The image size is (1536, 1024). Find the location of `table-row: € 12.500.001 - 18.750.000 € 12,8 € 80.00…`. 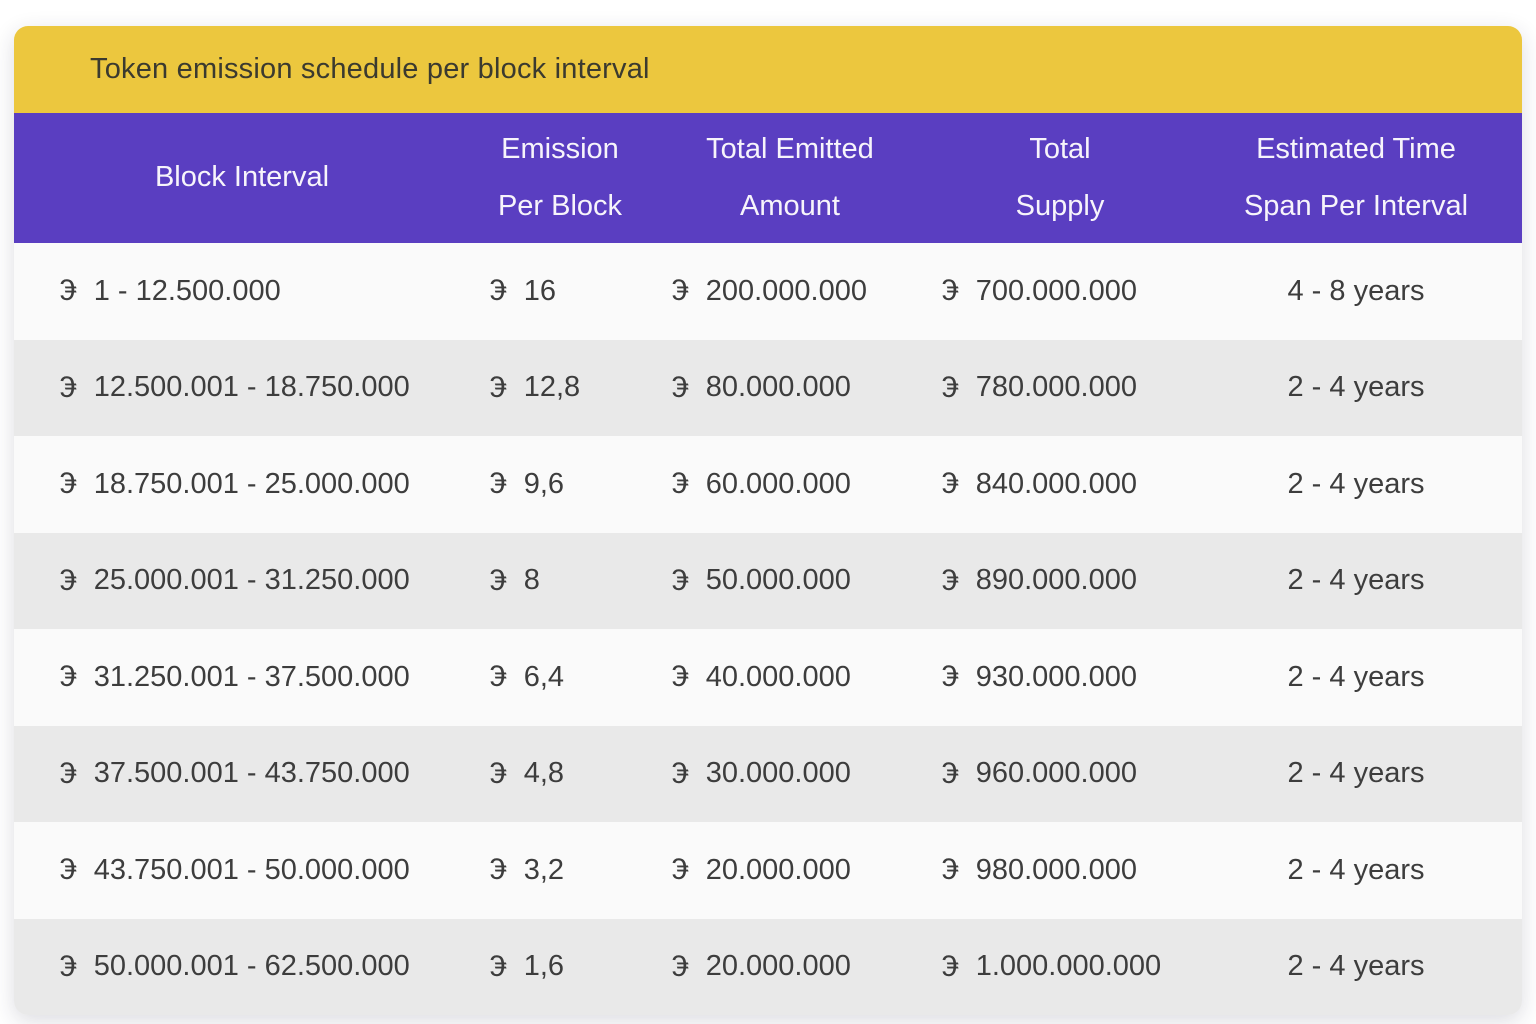

table-row: € 12.500.001 - 18.750.000 € 12,8 € 80.00… is located at coordinates (768, 388).